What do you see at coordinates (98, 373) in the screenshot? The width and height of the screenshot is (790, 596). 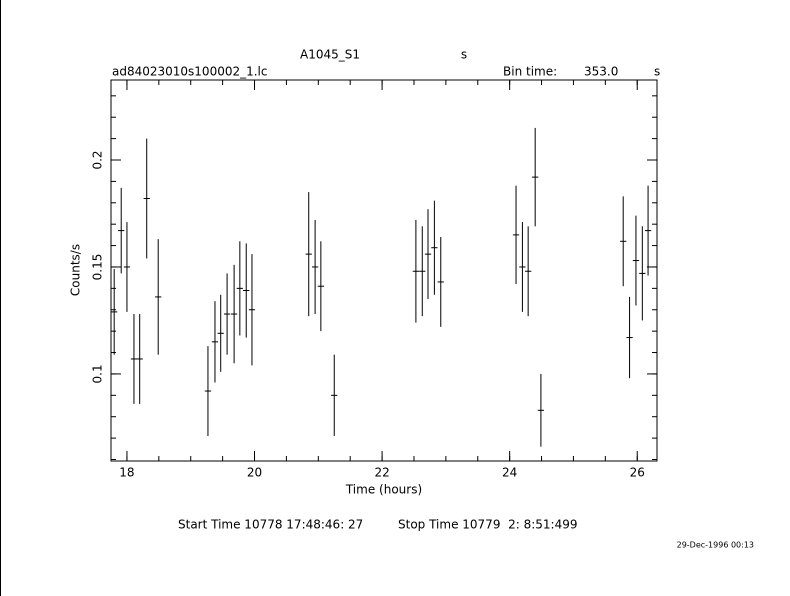 I see `y-tick-label: 0.1` at bounding box center [98, 373].